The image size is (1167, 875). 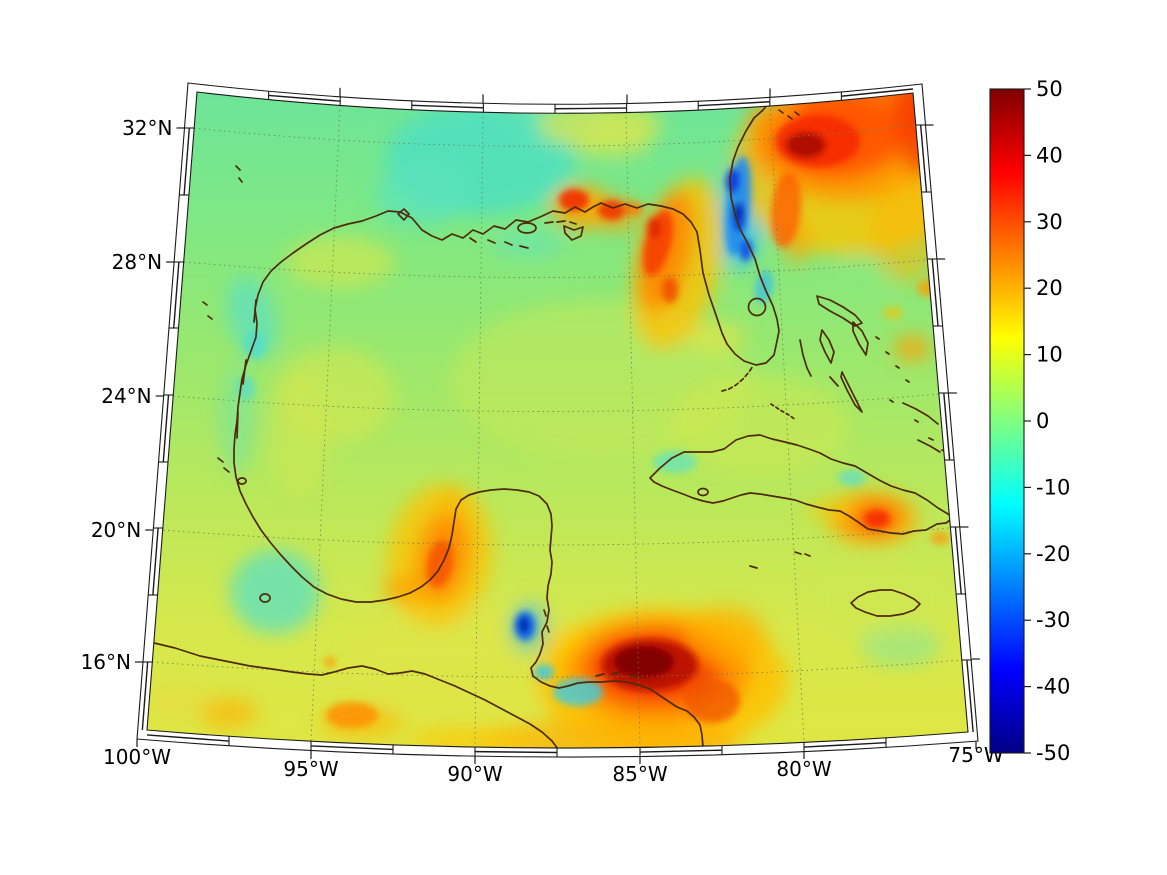 What do you see at coordinates (1049, 288) in the screenshot?
I see `colorbar-tick-label: 20` at bounding box center [1049, 288].